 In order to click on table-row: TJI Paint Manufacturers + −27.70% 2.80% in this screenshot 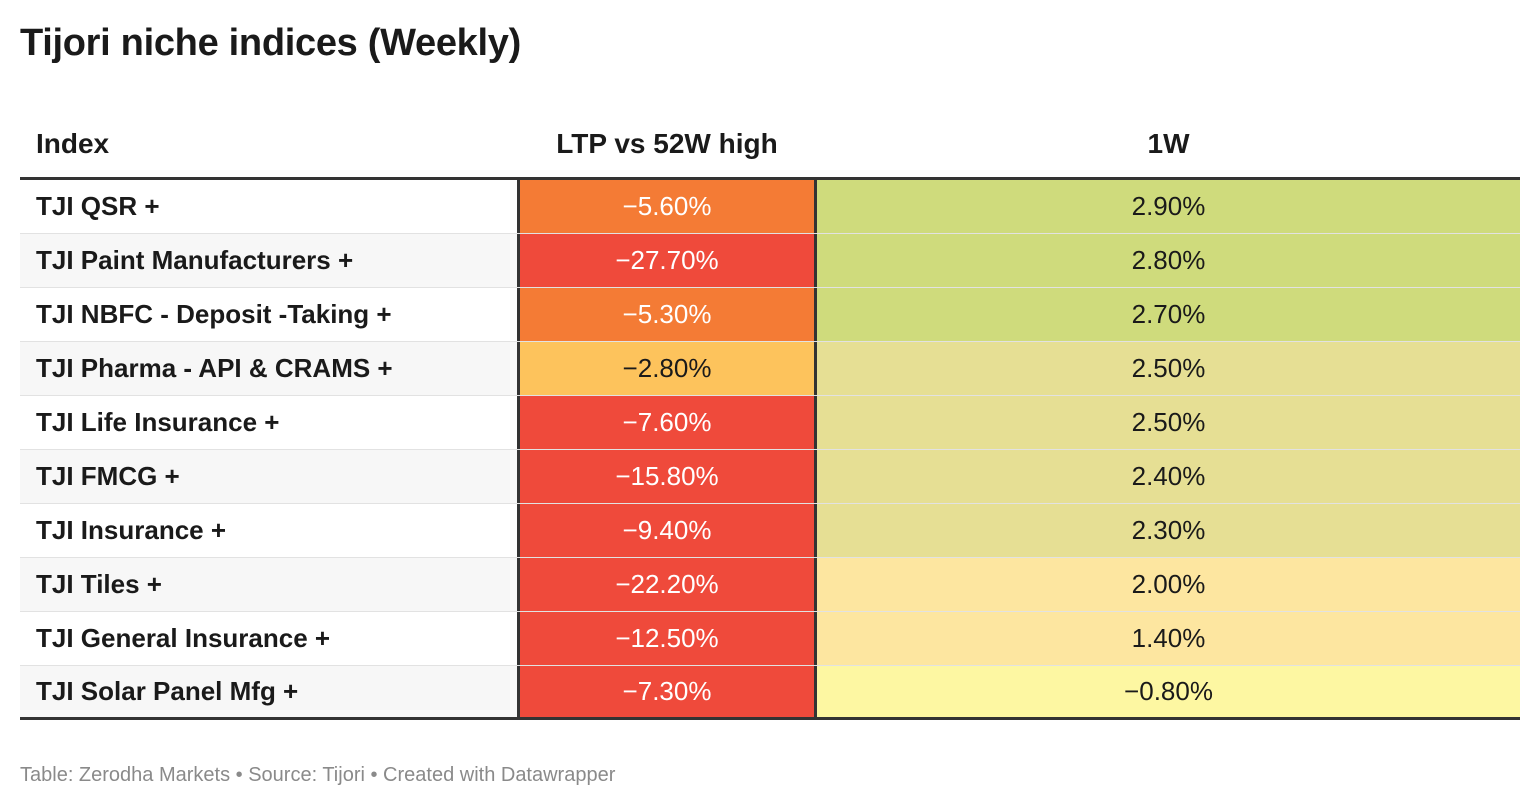, I will do `click(770, 261)`.